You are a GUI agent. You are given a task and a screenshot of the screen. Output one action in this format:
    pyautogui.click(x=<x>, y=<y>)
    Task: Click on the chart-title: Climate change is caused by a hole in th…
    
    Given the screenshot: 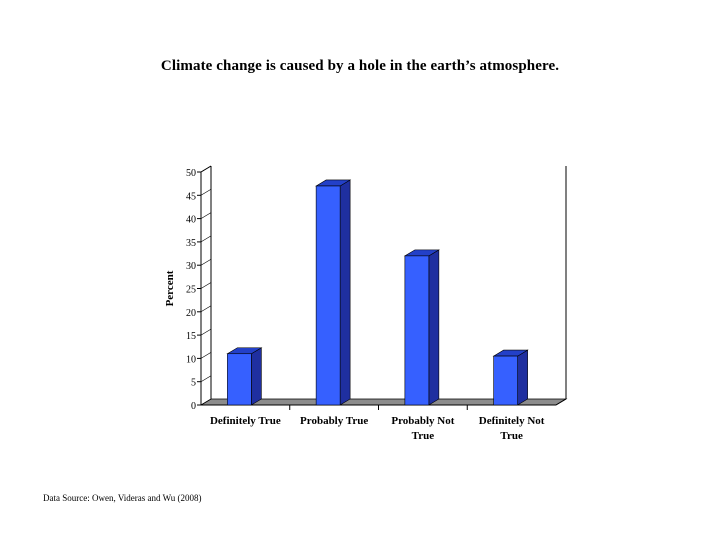 What is the action you would take?
    pyautogui.click(x=360, y=66)
    